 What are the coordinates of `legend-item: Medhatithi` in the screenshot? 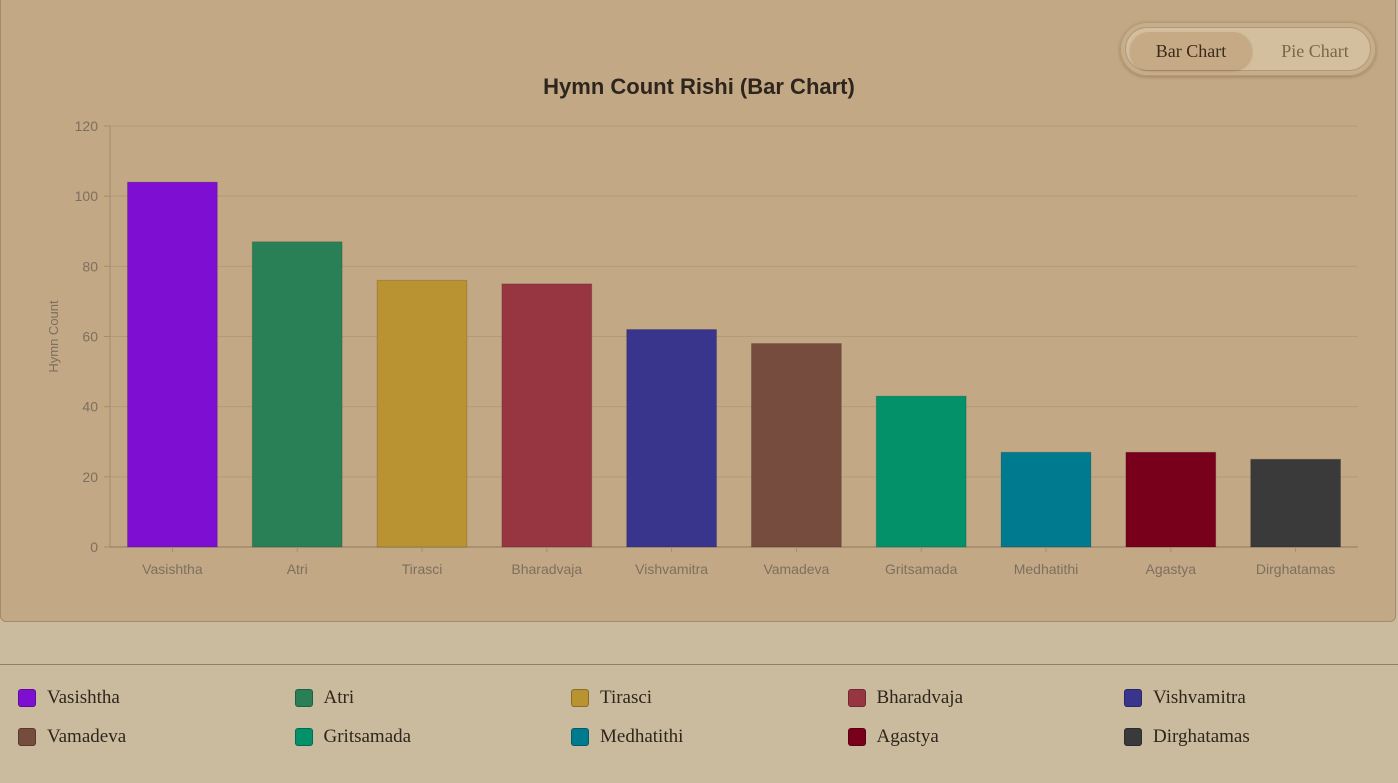 It's located at (627, 737).